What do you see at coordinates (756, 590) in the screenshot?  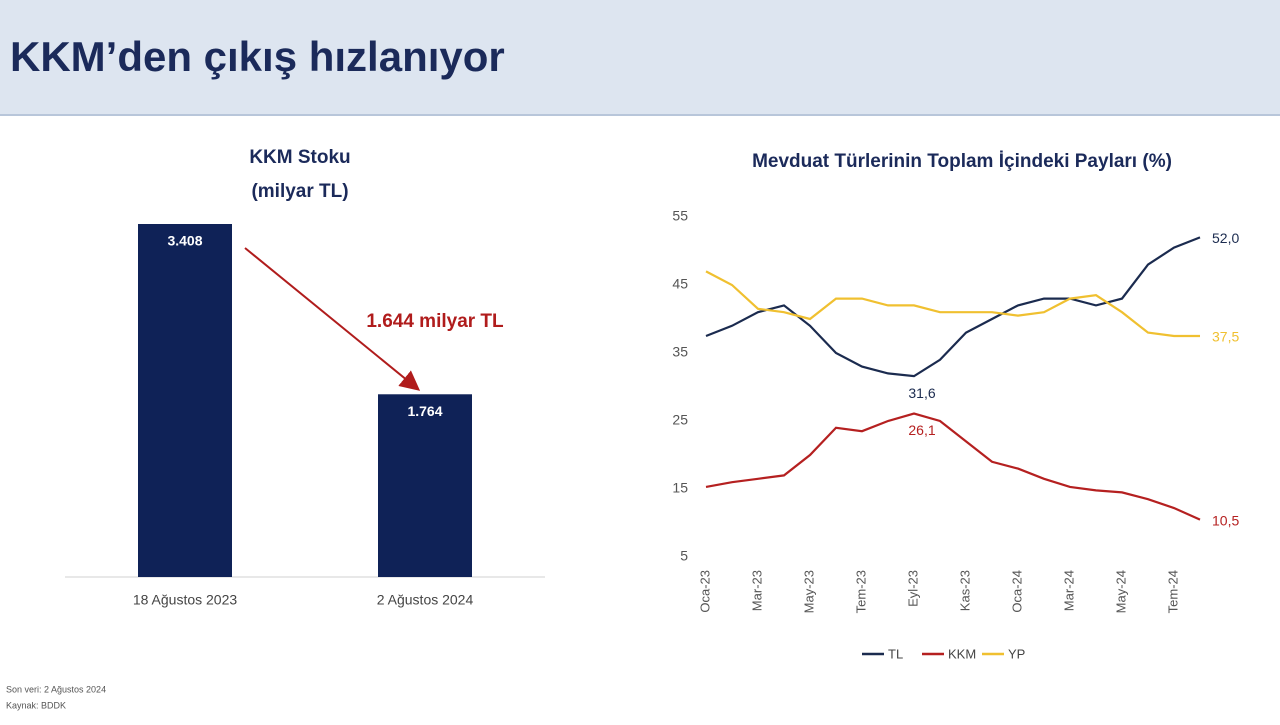 I see `x-tick-label: Mar-23` at bounding box center [756, 590].